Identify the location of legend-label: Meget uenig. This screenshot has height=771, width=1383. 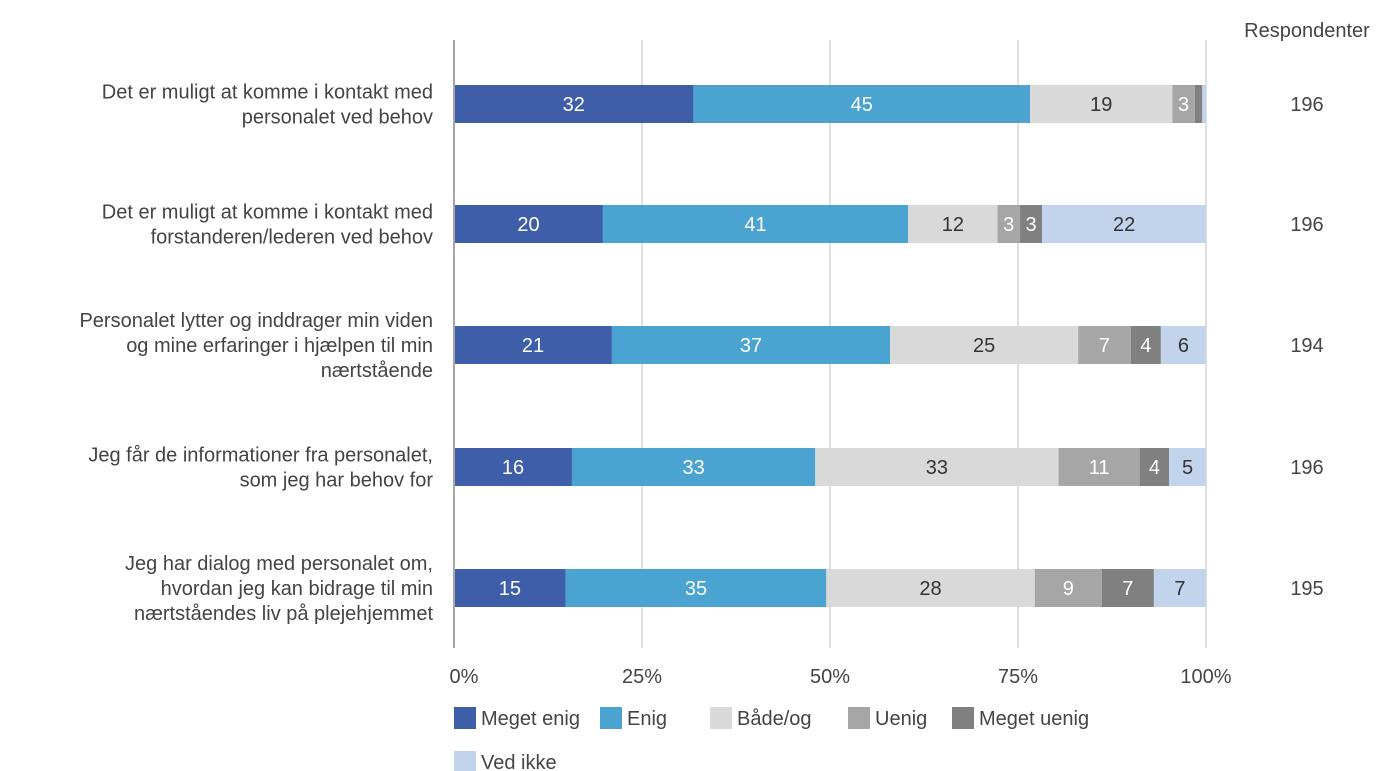
(1034, 719).